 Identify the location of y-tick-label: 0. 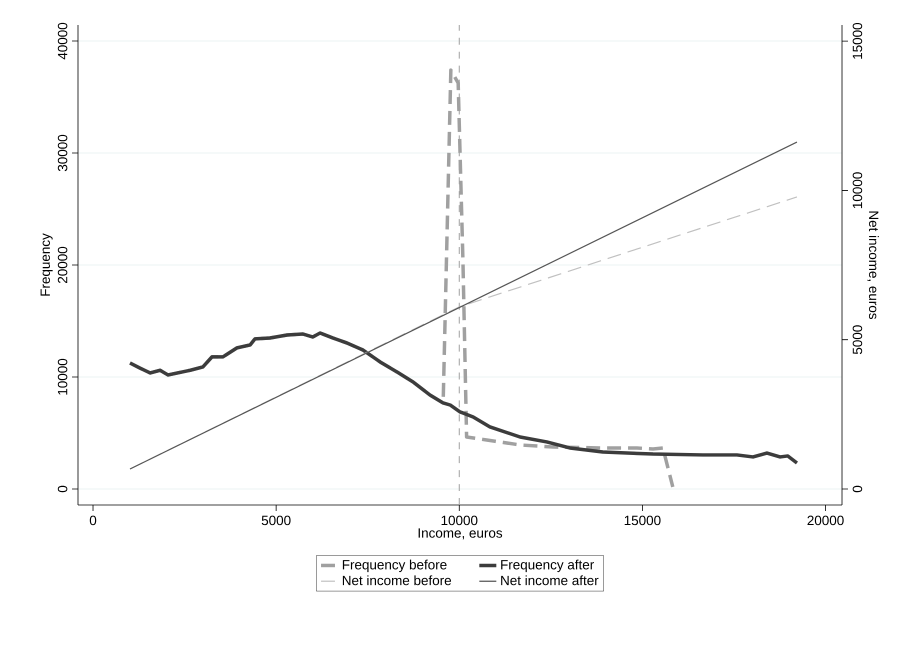
(63, 489).